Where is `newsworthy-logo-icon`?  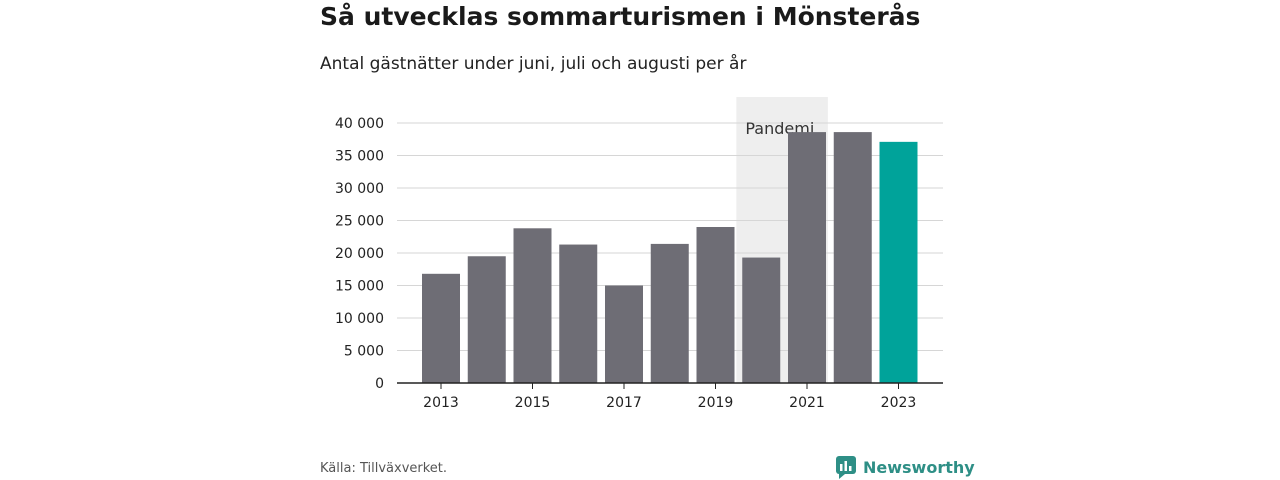 newsworthy-logo-icon is located at coordinates (846, 467).